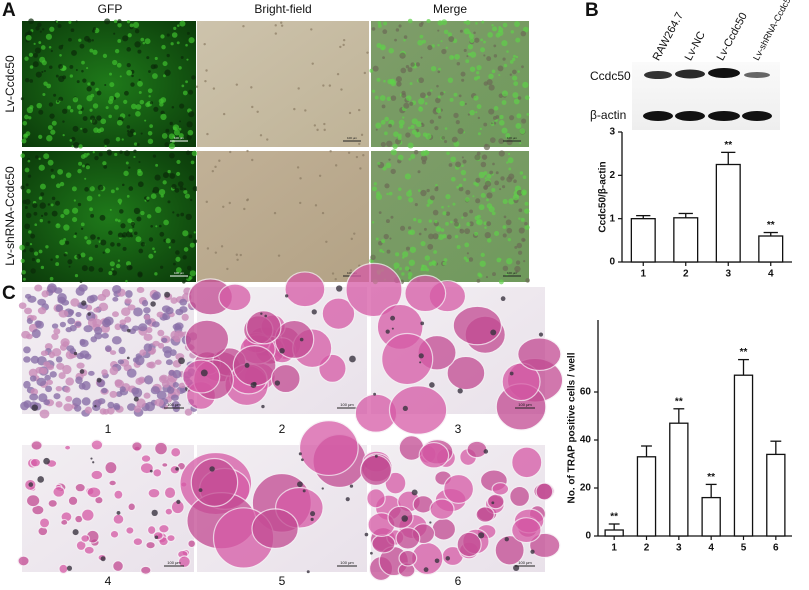 Image resolution: width=809 pixels, height=590 pixels. Describe the element at coordinates (603, 196) in the screenshot. I see `y-axis-label: Ccdc50/β-actin` at that location.